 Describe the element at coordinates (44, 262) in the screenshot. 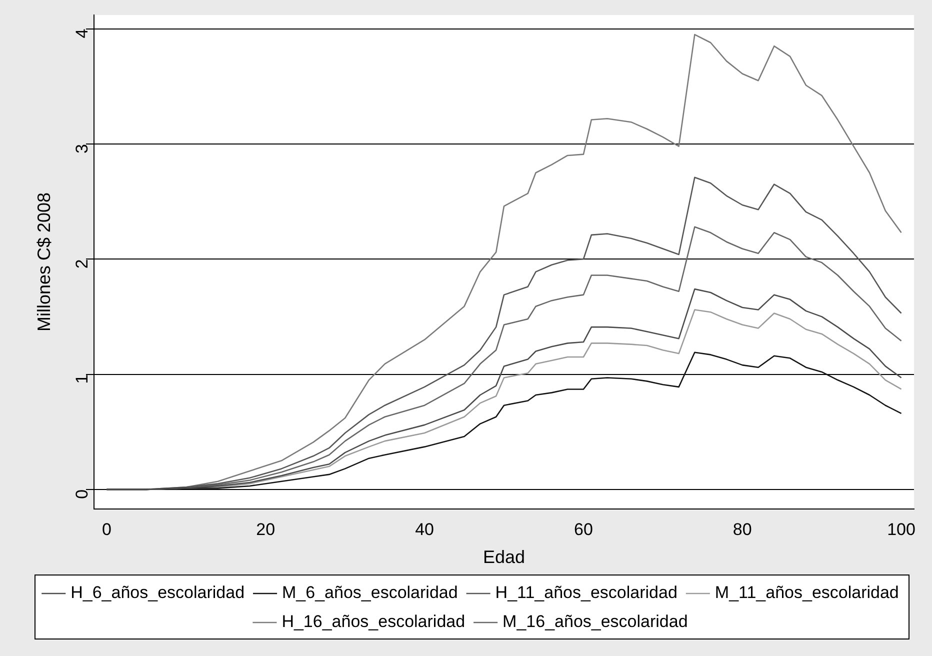

I see `y-axis-title: Millones C$ 2008` at that location.